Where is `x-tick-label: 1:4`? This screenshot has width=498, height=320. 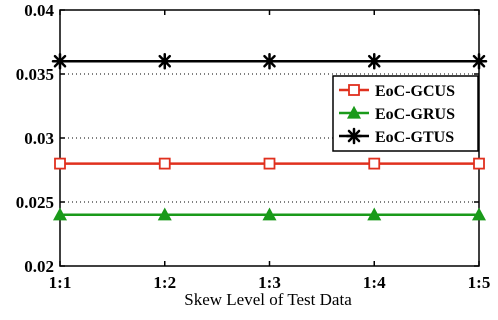
x-tick-label: 1:4 is located at coordinates (374, 282).